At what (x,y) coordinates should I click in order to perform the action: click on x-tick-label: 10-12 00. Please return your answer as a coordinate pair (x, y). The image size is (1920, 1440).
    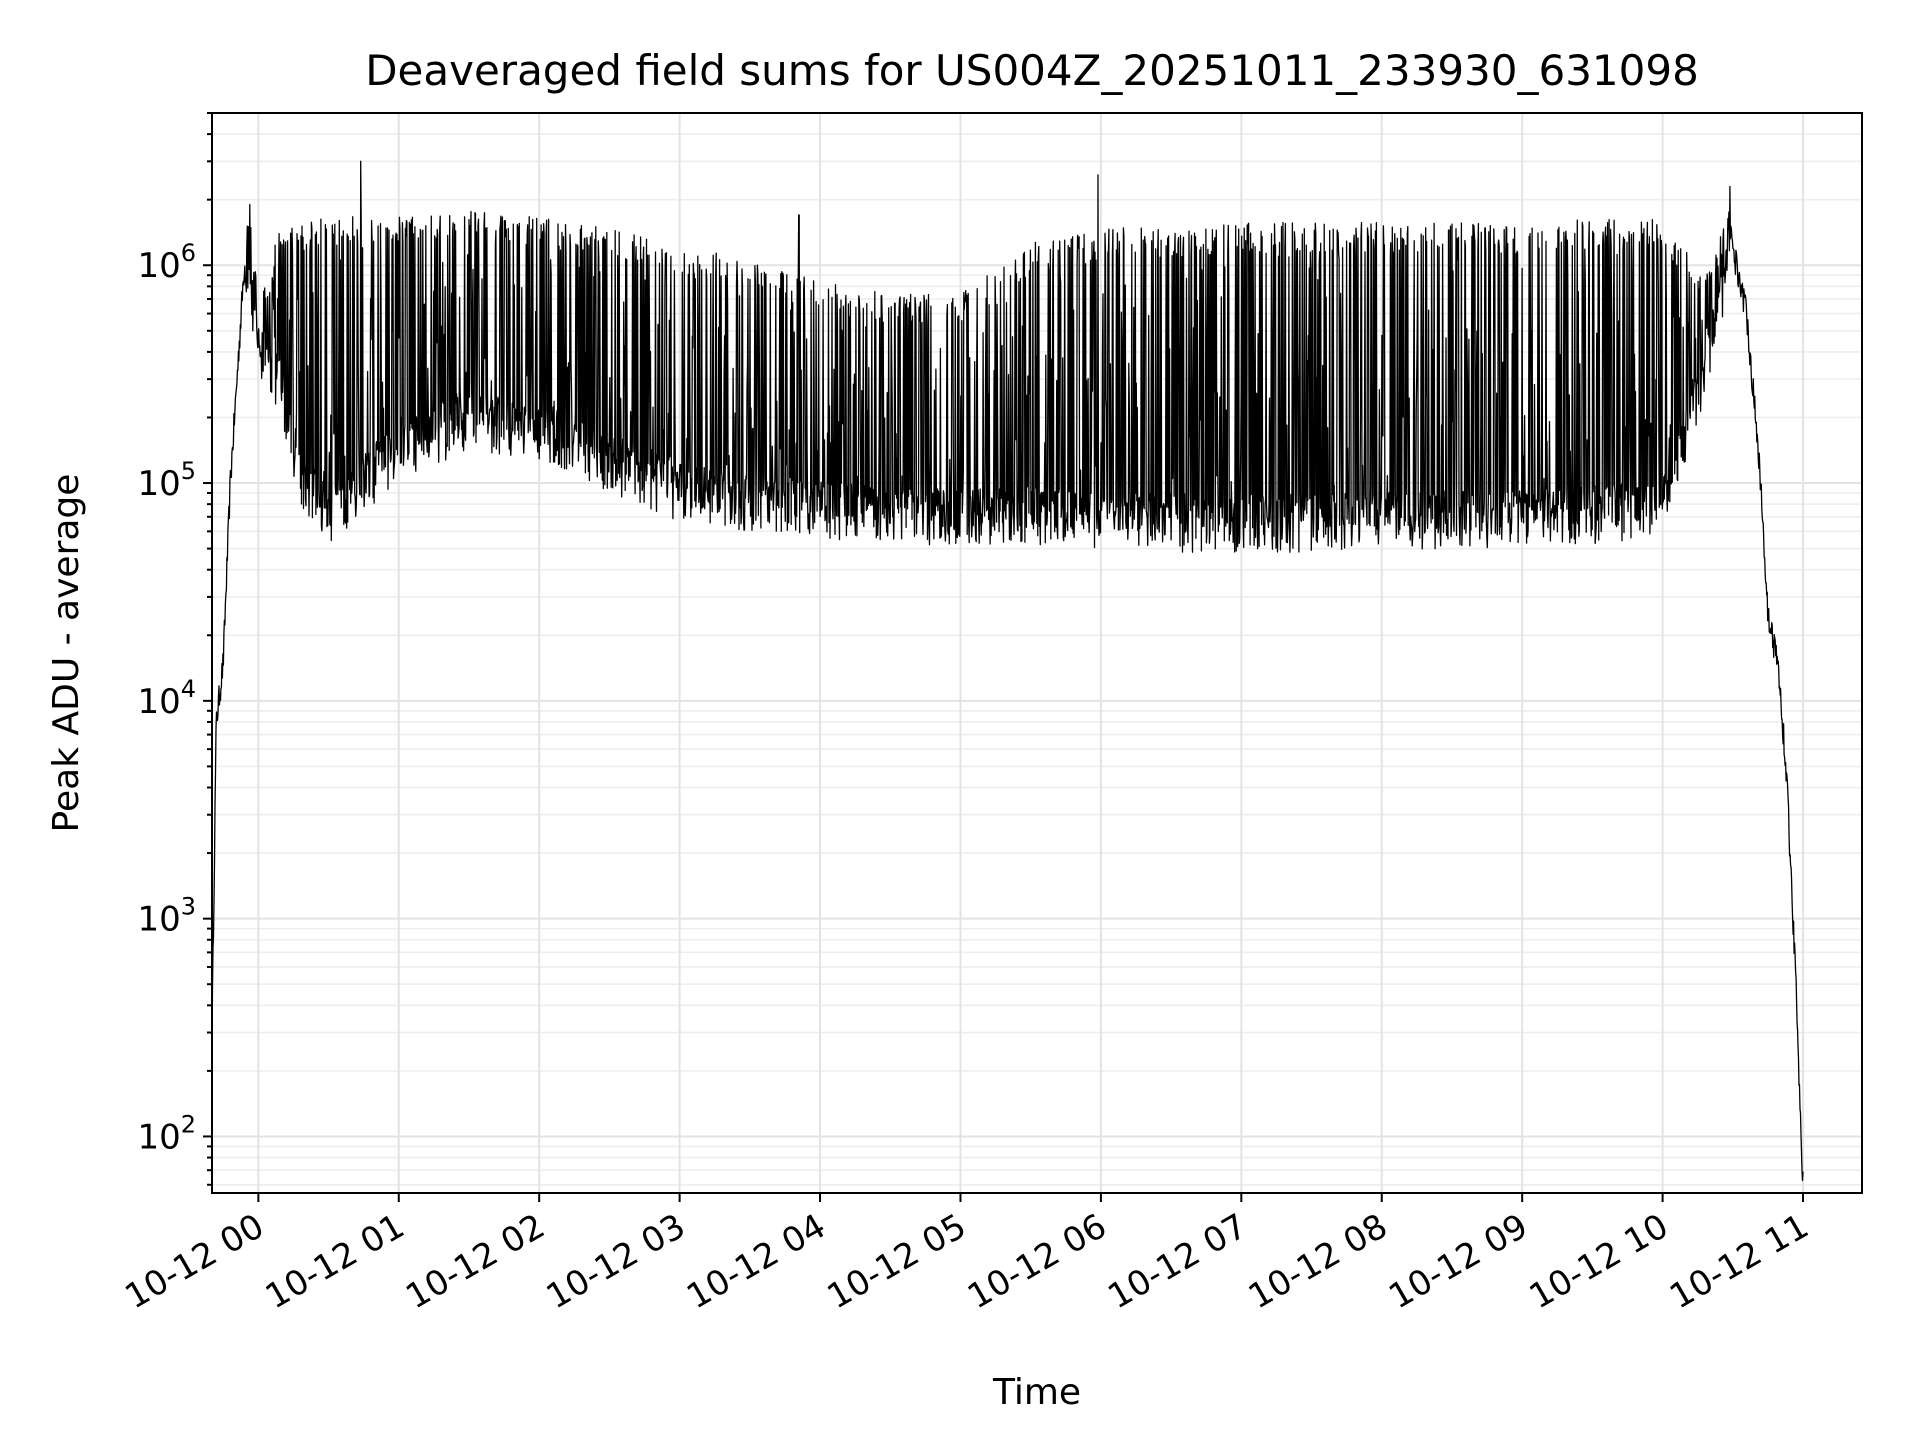
    Looking at the image, I should click on (194, 1261).